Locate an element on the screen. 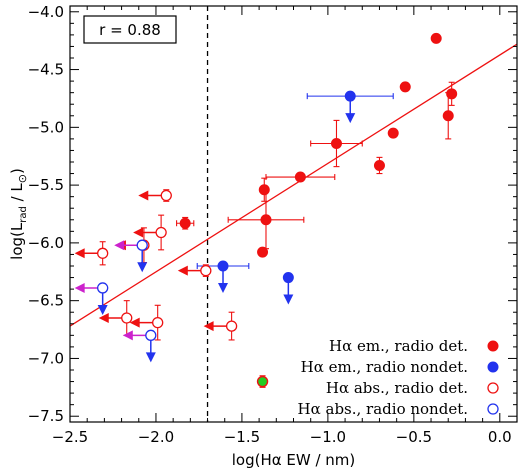 This screenshot has height=473, width=520. y-tick-label: −4.0 is located at coordinates (46, 12).